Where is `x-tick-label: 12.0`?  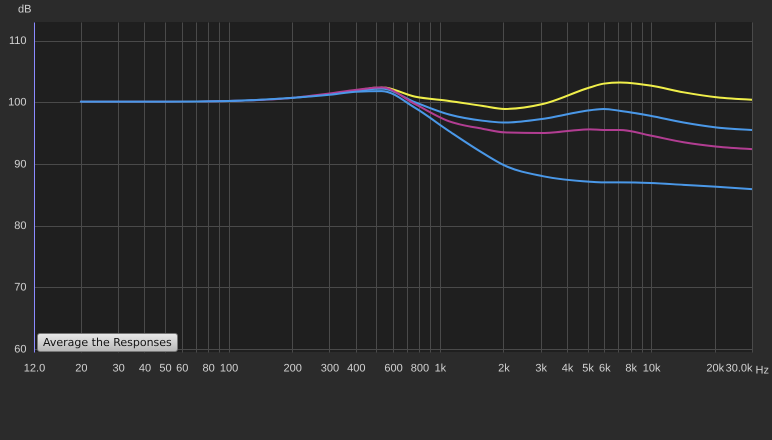
x-tick-label: 12.0 is located at coordinates (35, 368).